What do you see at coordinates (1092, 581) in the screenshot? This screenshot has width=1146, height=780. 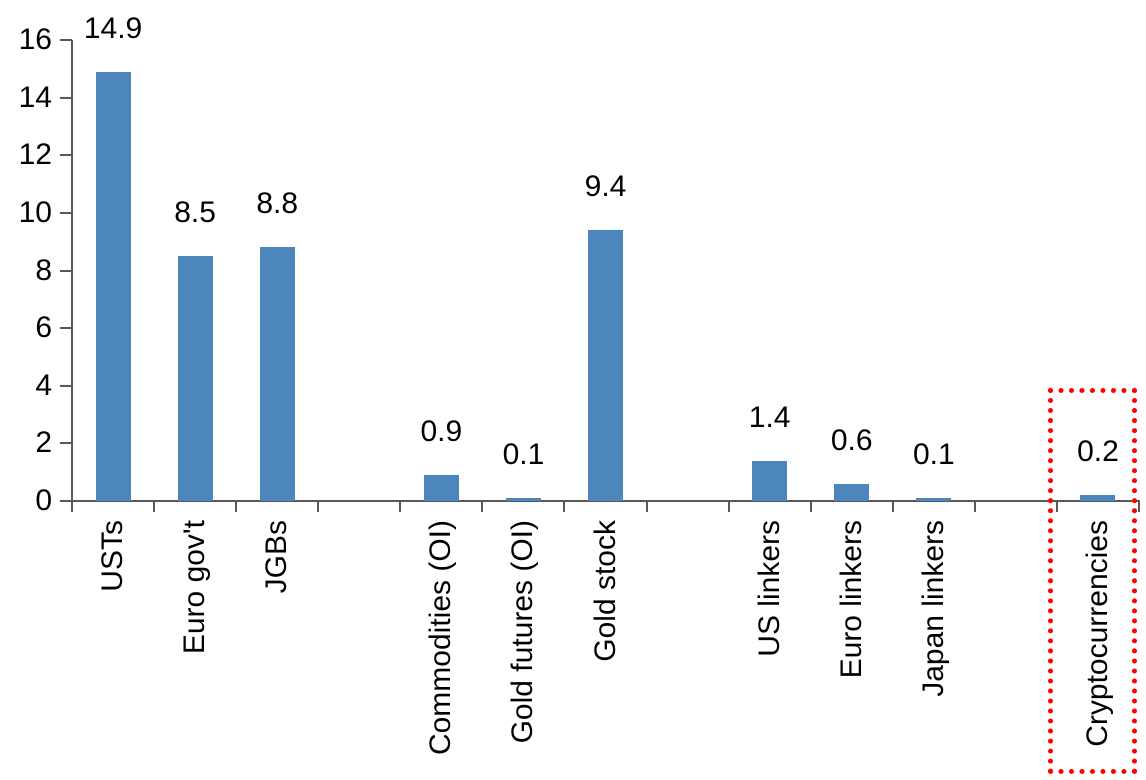 I see `highlight-rectangle` at bounding box center [1092, 581].